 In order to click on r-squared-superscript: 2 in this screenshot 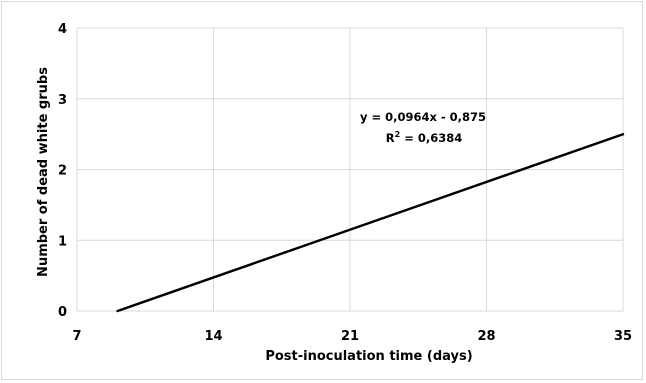, I will do `click(398, 134)`.